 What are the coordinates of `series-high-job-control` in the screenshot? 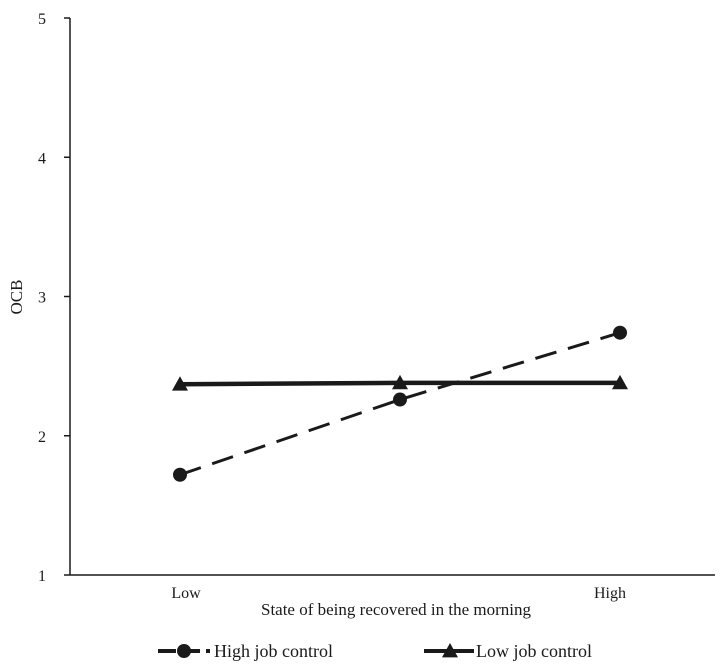 It's located at (400, 403).